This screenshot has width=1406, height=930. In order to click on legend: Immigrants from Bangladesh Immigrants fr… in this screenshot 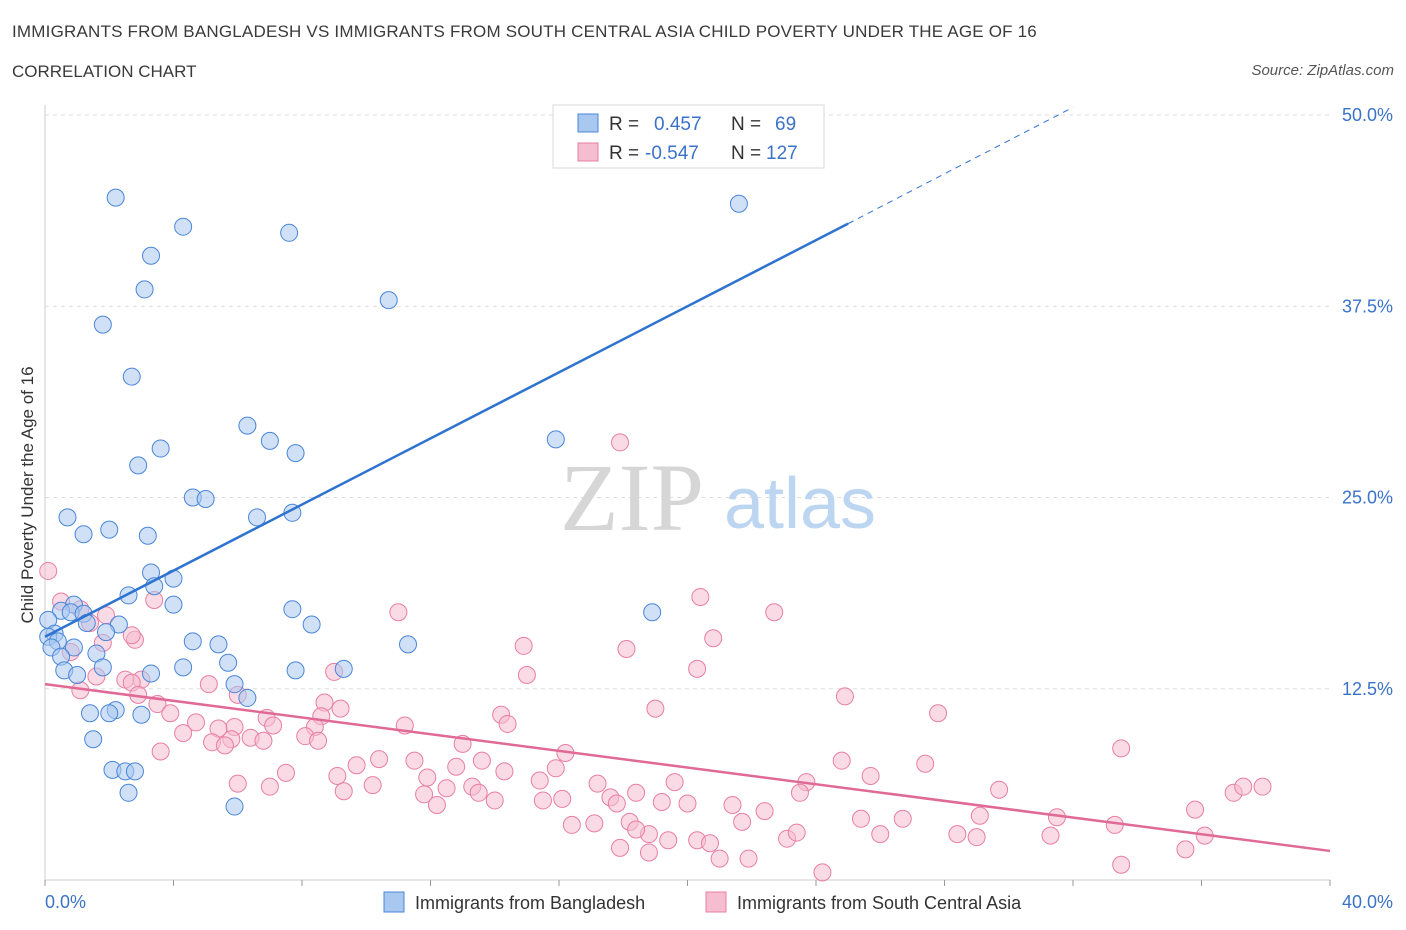, I will do `click(702, 902)`.